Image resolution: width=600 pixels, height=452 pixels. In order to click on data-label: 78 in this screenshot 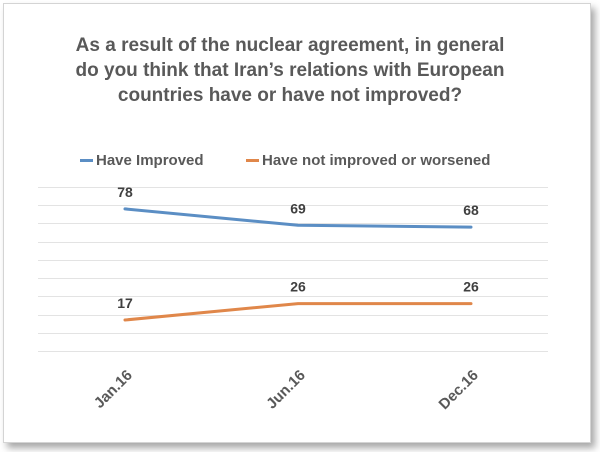, I will do `click(125, 192)`.